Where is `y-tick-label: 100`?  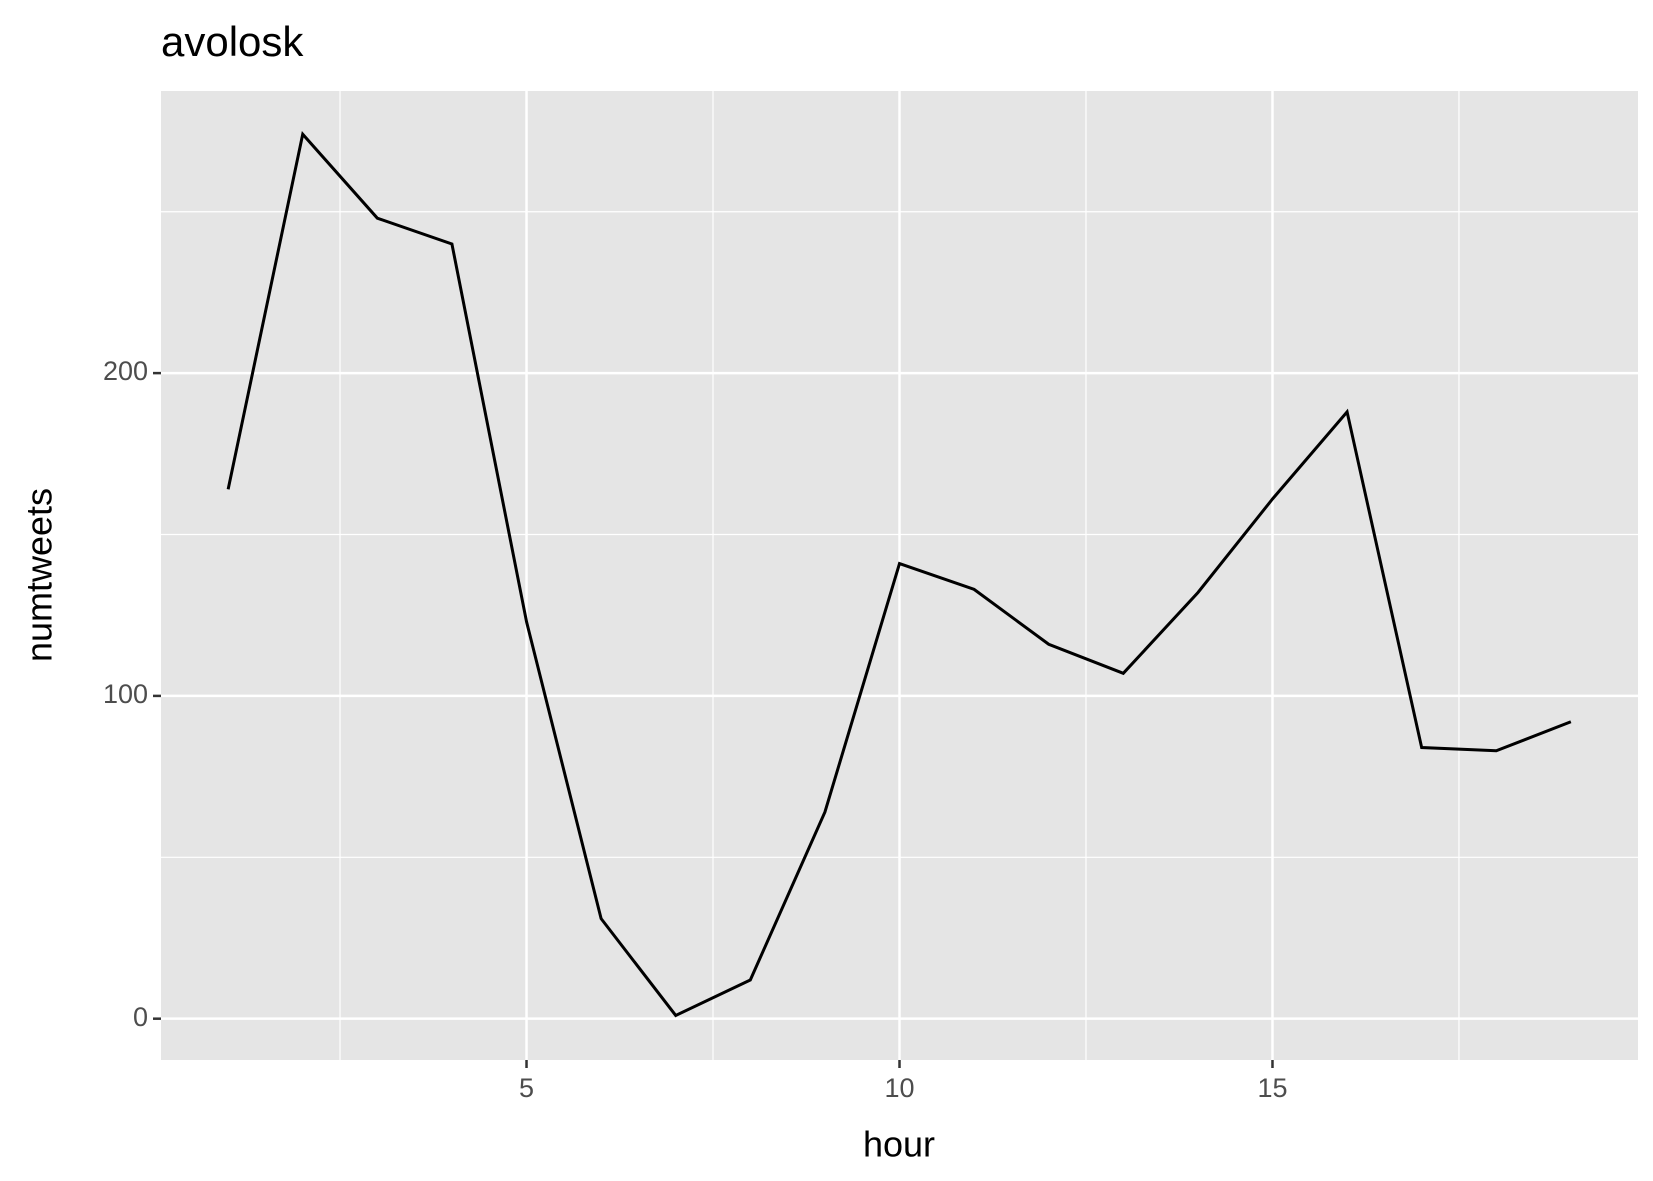 y-tick-label: 100 is located at coordinates (125, 694).